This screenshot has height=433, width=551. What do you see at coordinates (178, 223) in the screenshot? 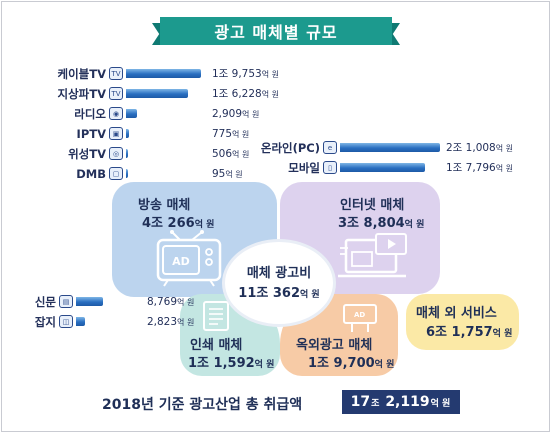
I see `broadcast-panel-value: 4조 266억 원` at bounding box center [178, 223].